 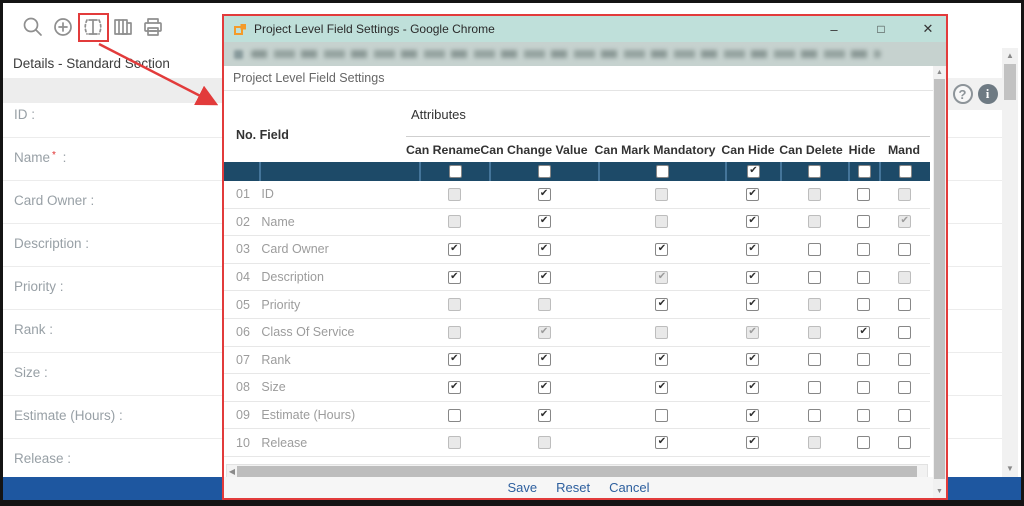 I want to click on form-field-label: ID :, so click(x=25, y=114).